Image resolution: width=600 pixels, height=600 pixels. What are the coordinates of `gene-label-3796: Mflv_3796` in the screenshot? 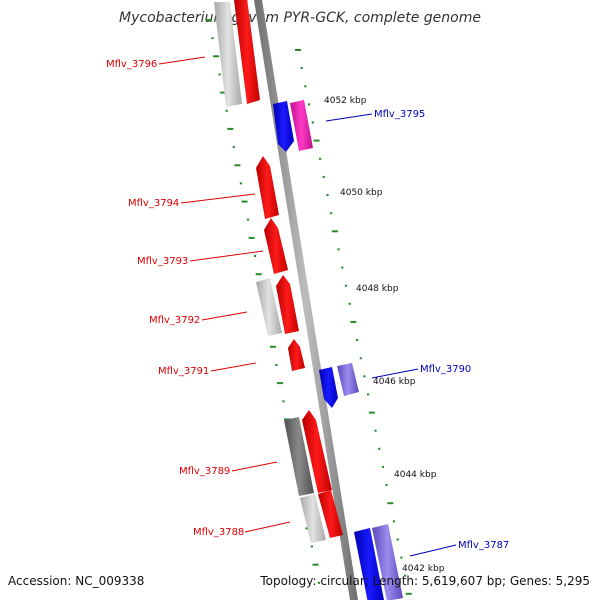 It's located at (131, 64).